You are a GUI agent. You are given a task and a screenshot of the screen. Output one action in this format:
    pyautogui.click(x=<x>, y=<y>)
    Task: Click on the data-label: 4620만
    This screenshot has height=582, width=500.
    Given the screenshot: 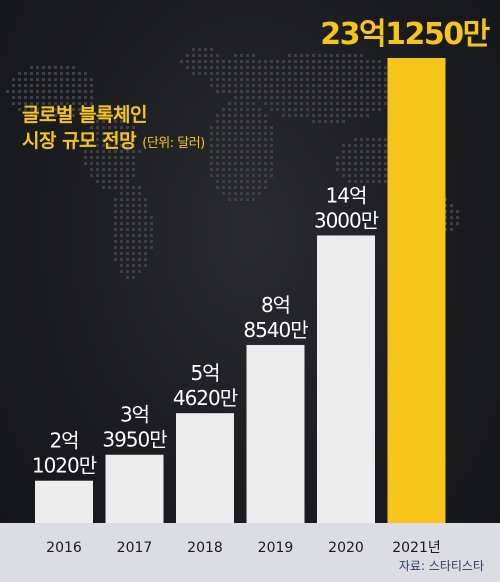 What is the action you would take?
    pyautogui.click(x=205, y=398)
    